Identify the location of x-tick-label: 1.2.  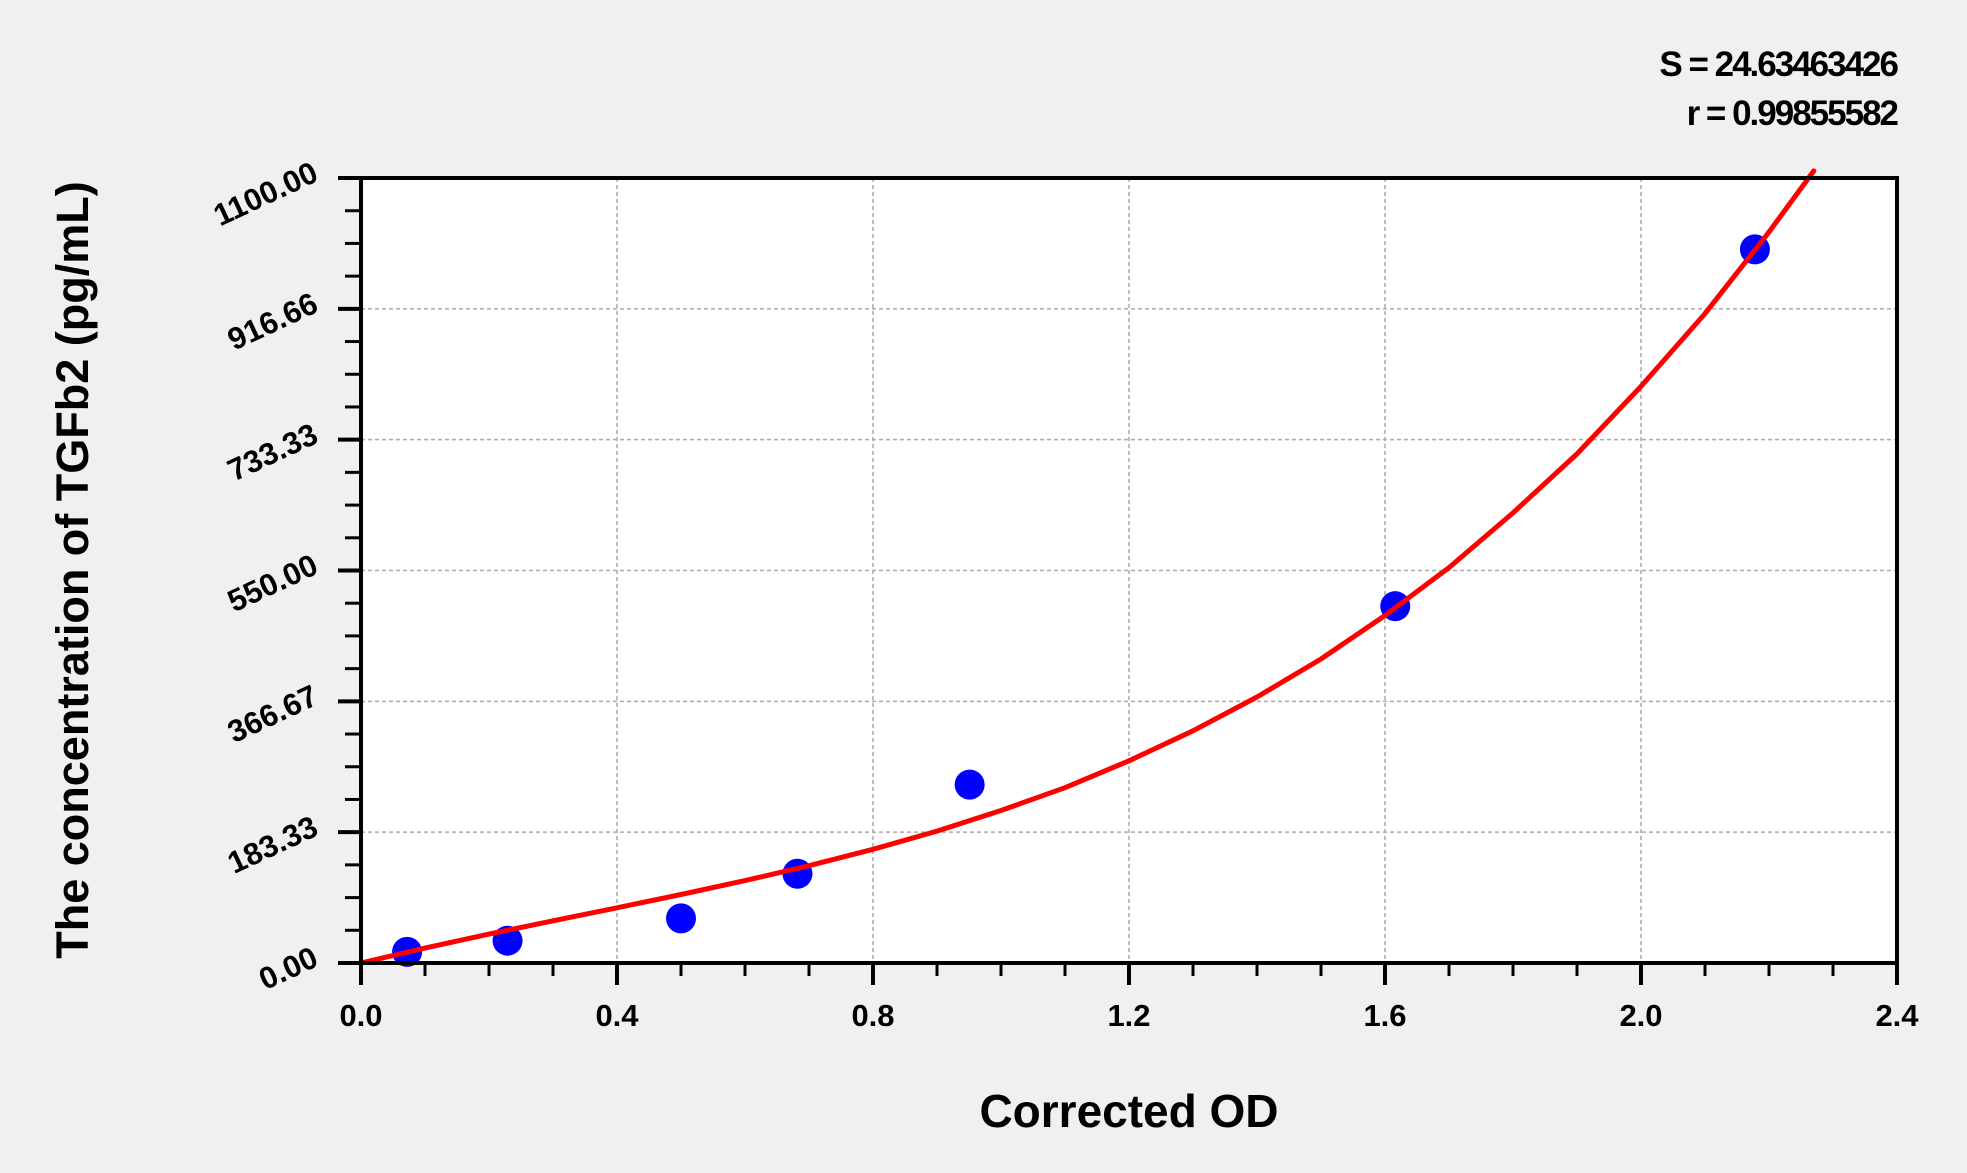
(1128, 1015).